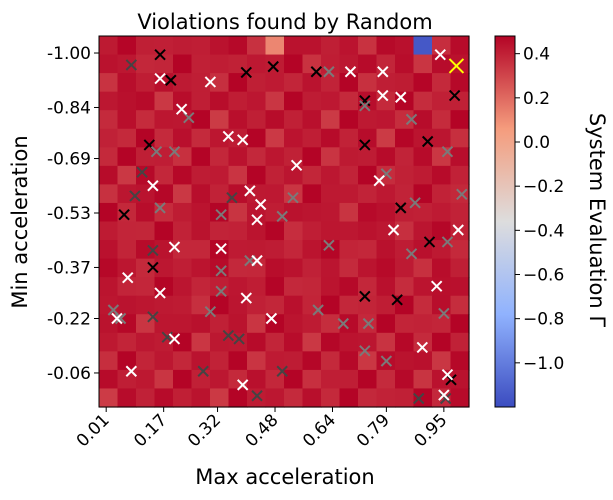 This screenshot has width=613, height=500. I want to click on y-tick-label: -0.84, so click(69, 108).